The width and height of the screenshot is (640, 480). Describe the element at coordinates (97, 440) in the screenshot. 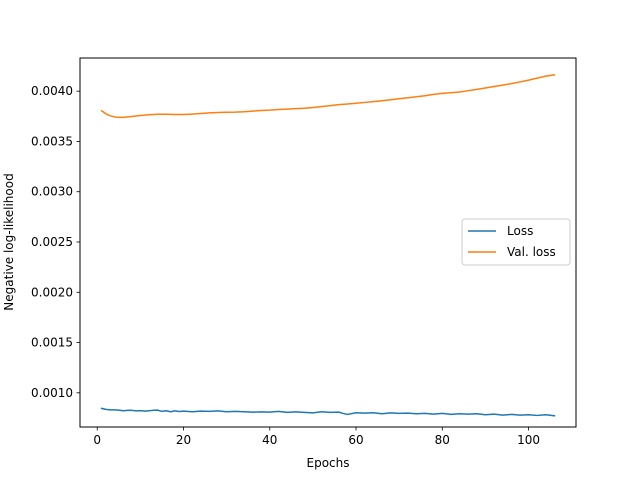

I see `x-tick-label: 0` at that location.